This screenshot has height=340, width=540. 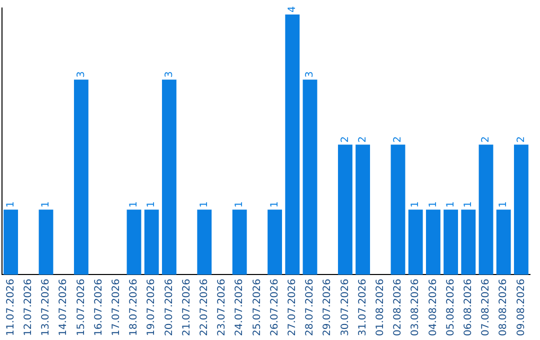 I want to click on x-tick-label: 03.08.2026, so click(x=416, y=307).